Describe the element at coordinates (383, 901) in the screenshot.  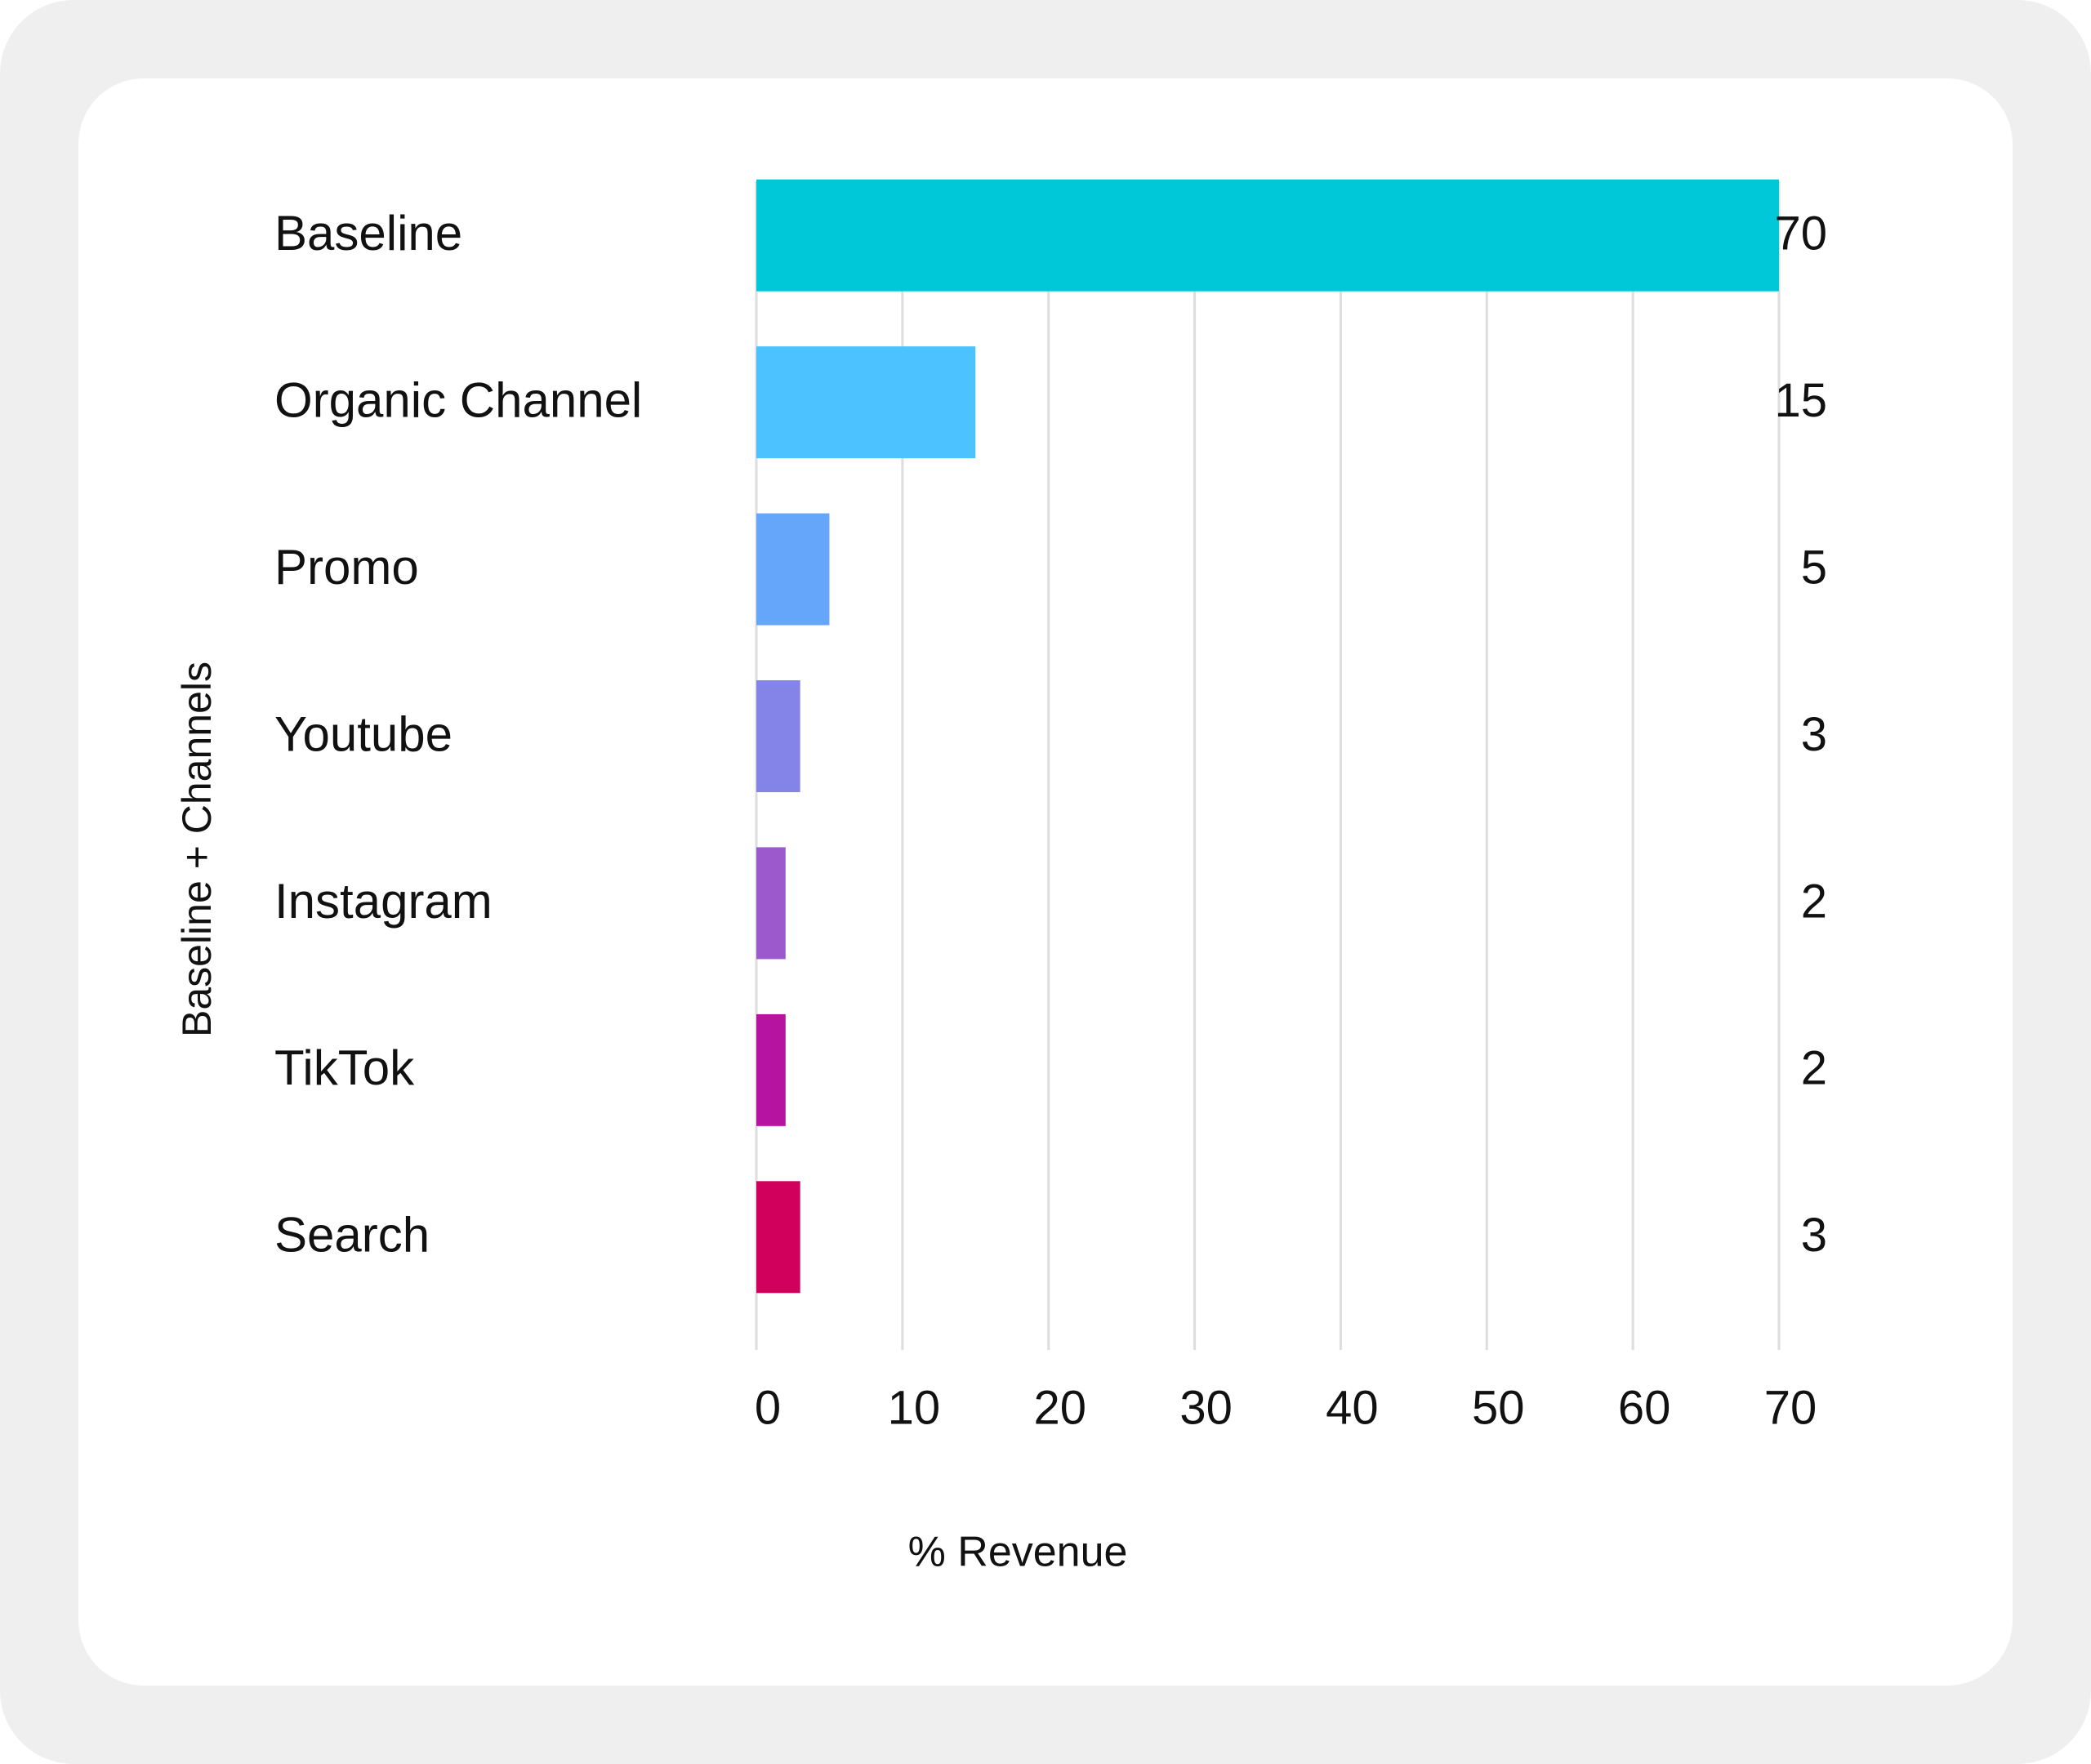
I see `category-label: Instagram` at that location.